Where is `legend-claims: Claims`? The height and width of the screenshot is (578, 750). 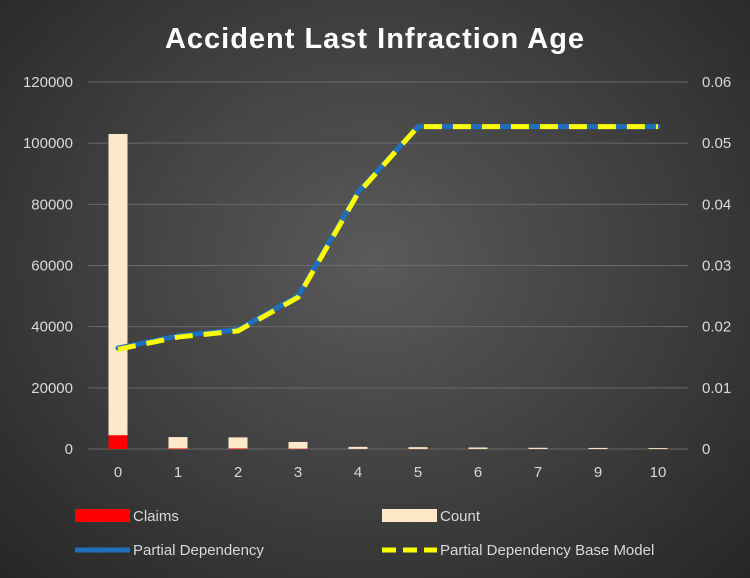 legend-claims: Claims is located at coordinates (127, 516).